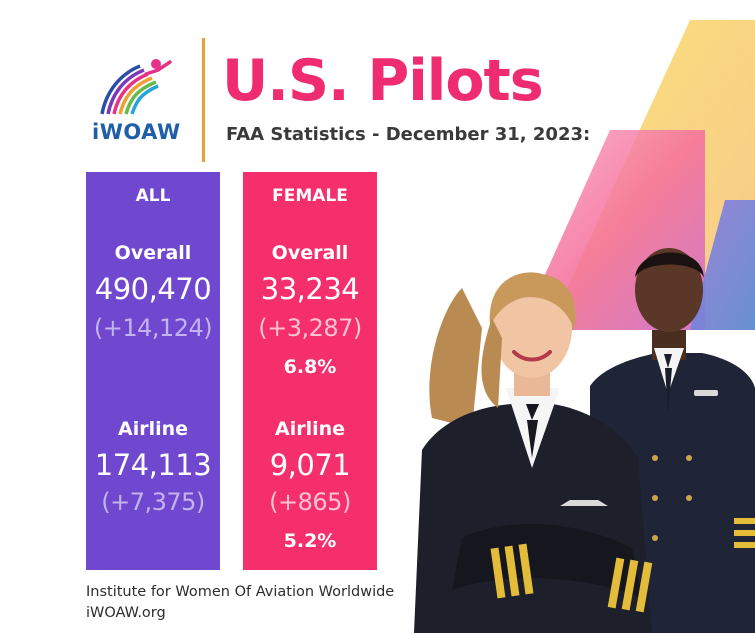 This screenshot has height=633, width=755. Describe the element at coordinates (153, 429) in the screenshot. I see `all-airline-label: Airline` at that location.